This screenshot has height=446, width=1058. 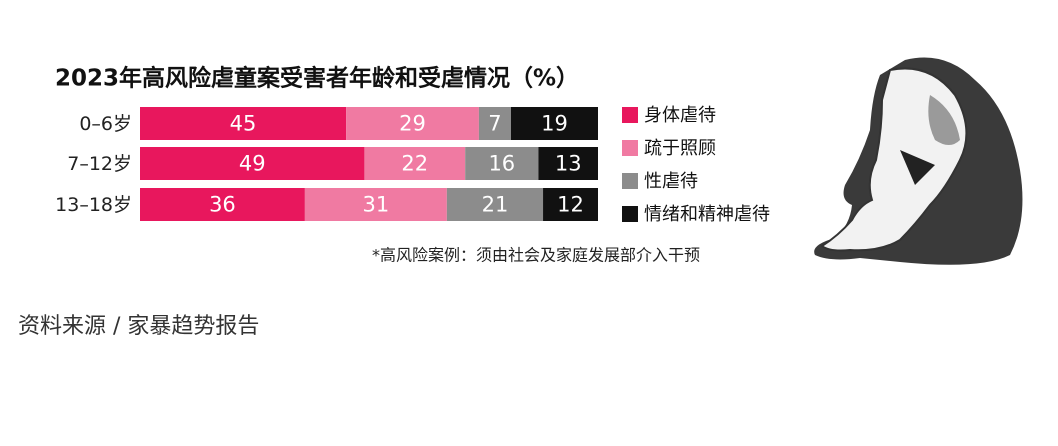 What do you see at coordinates (707, 214) in the screenshot?
I see `legend-label: 情绪和精神虐待` at bounding box center [707, 214].